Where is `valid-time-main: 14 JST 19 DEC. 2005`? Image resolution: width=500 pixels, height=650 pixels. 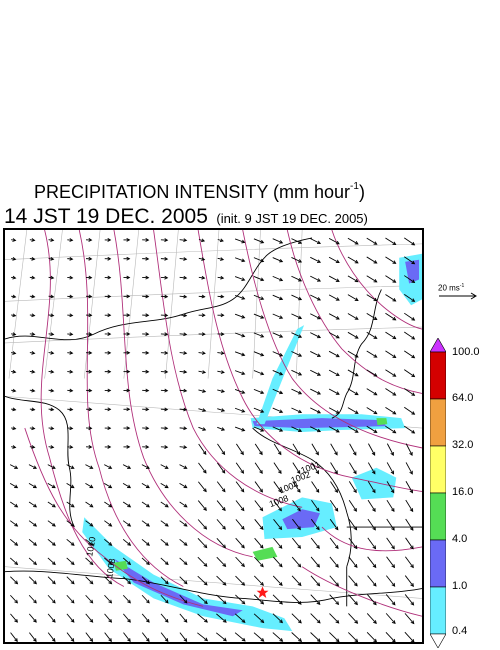 valid-time-main: 14 JST 19 DEC. 2005 is located at coordinates (106, 216).